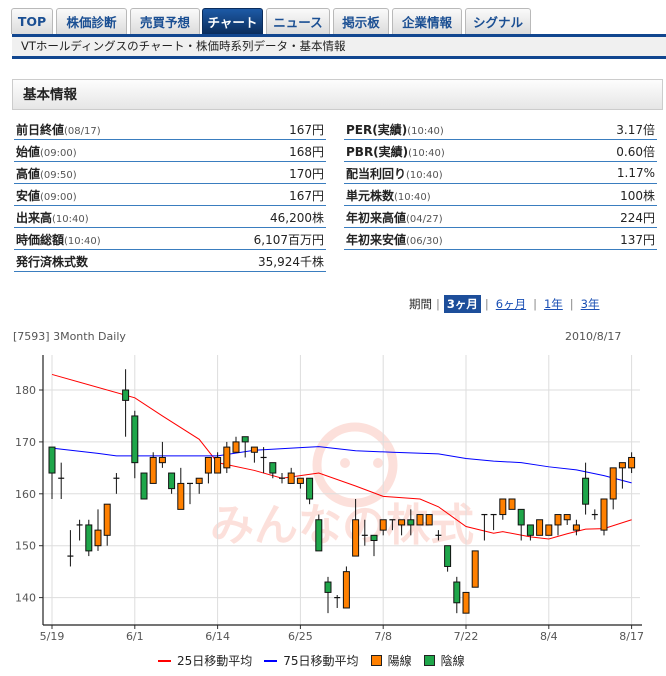 The image size is (666, 676). I want to click on candle-7/6, so click(364, 532).